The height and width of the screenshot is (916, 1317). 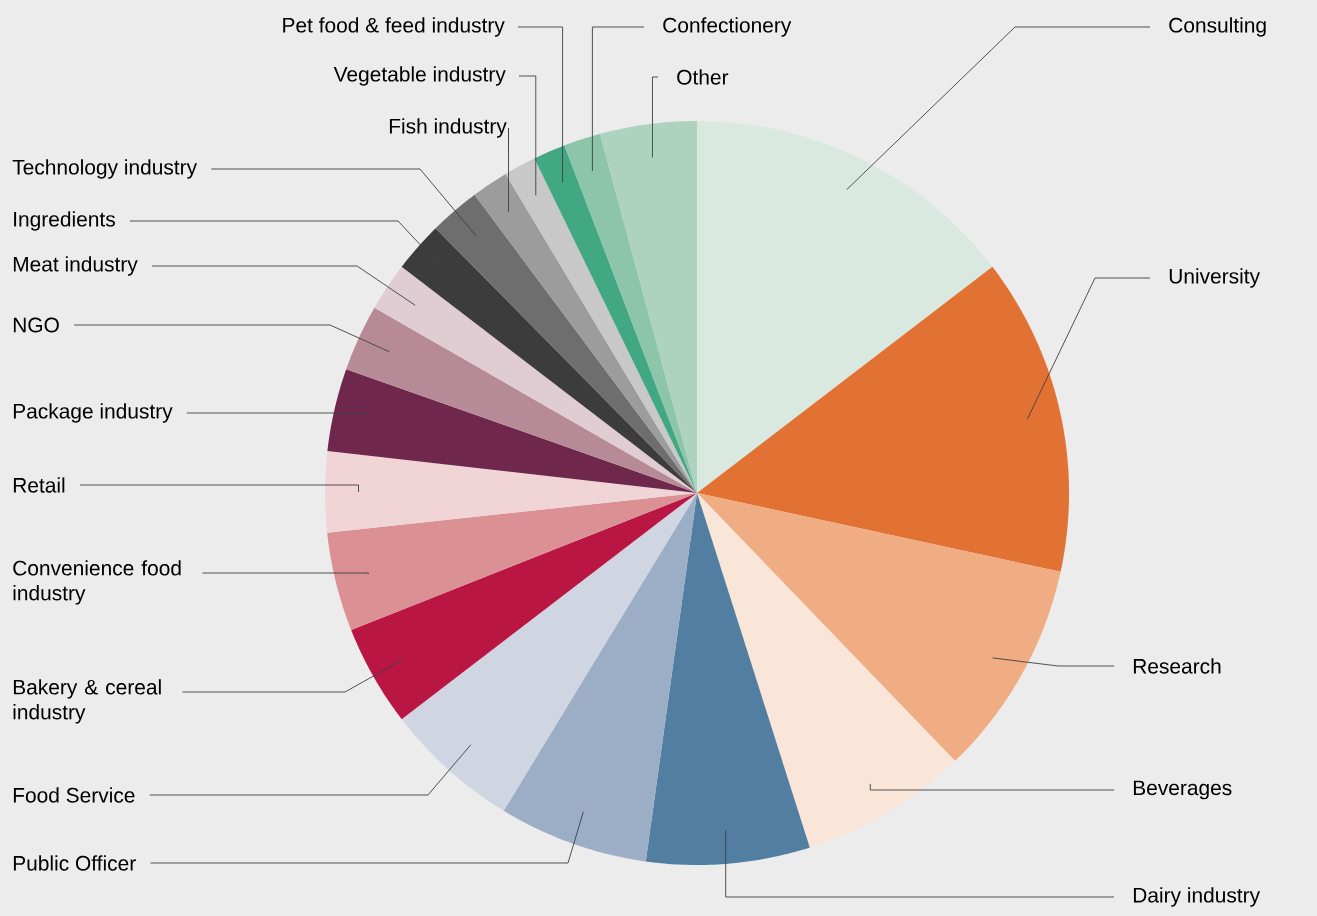 What do you see at coordinates (1214, 278) in the screenshot?
I see `slice-label: University` at bounding box center [1214, 278].